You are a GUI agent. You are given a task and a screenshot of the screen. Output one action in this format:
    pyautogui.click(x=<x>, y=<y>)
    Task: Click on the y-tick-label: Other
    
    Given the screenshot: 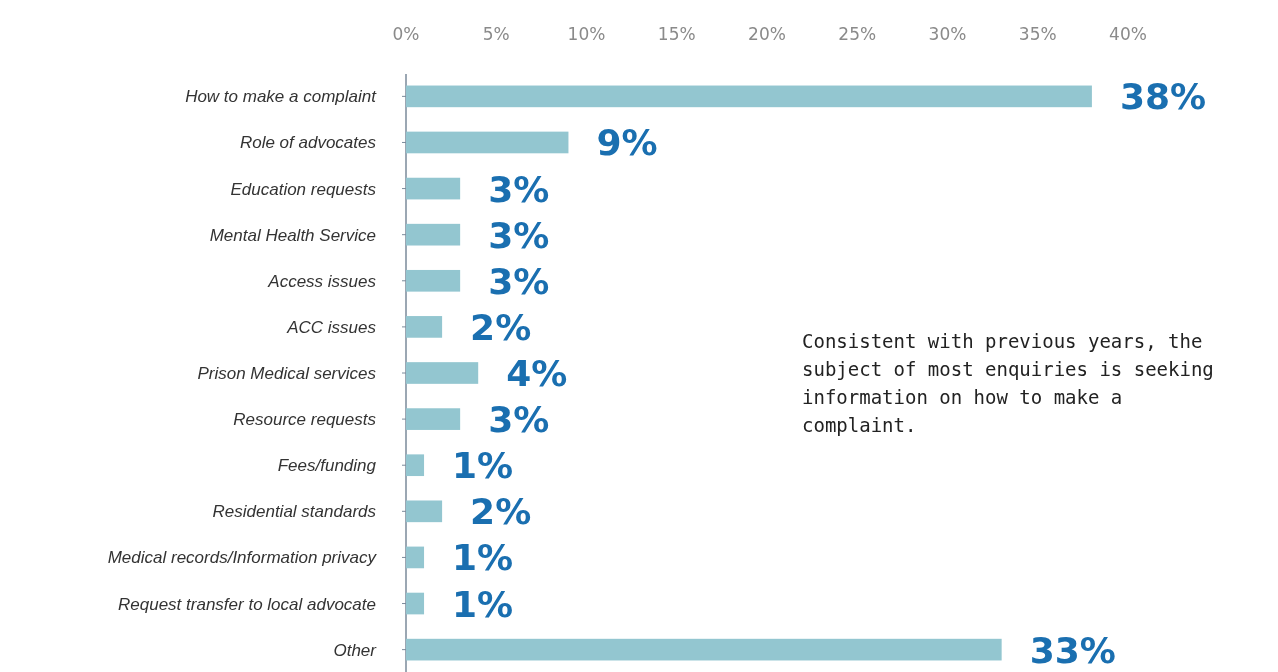 What is the action you would take?
    pyautogui.click(x=355, y=650)
    